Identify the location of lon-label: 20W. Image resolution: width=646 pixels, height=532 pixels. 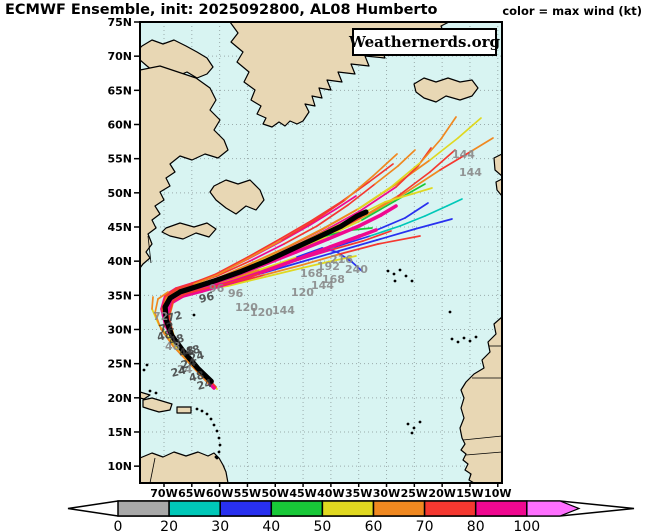
(441, 493).